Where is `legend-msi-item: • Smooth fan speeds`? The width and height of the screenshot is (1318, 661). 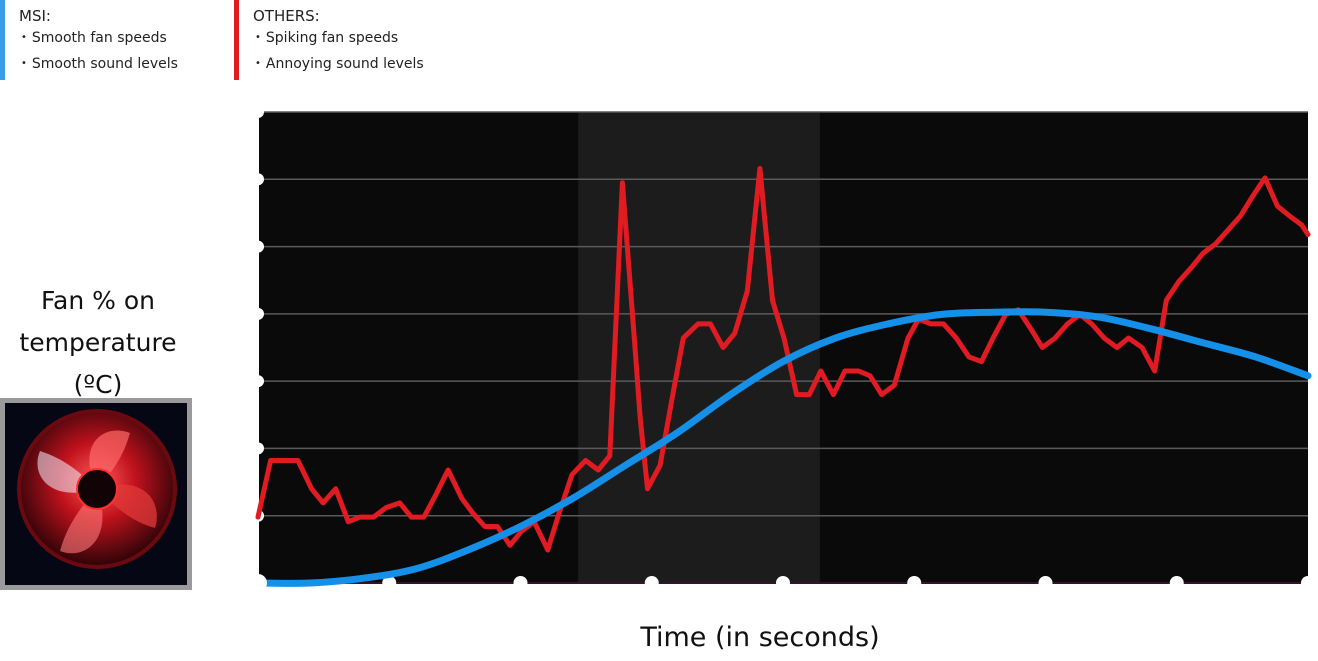
legend-msi-item: • Smooth fan speeds is located at coordinates (94, 38).